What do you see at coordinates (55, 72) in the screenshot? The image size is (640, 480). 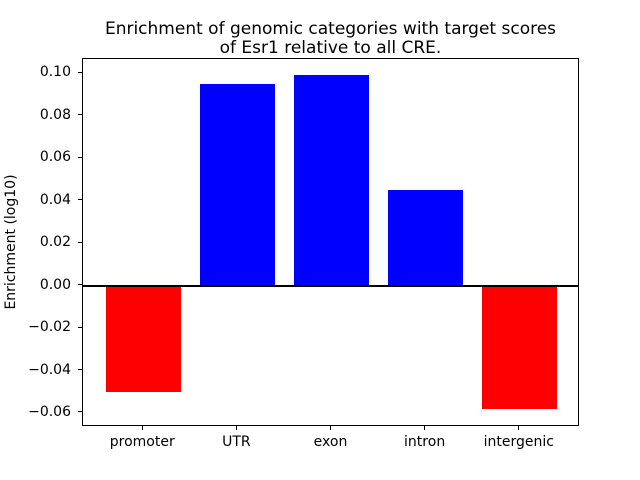 I see `y-tick-label: 0.10` at bounding box center [55, 72].